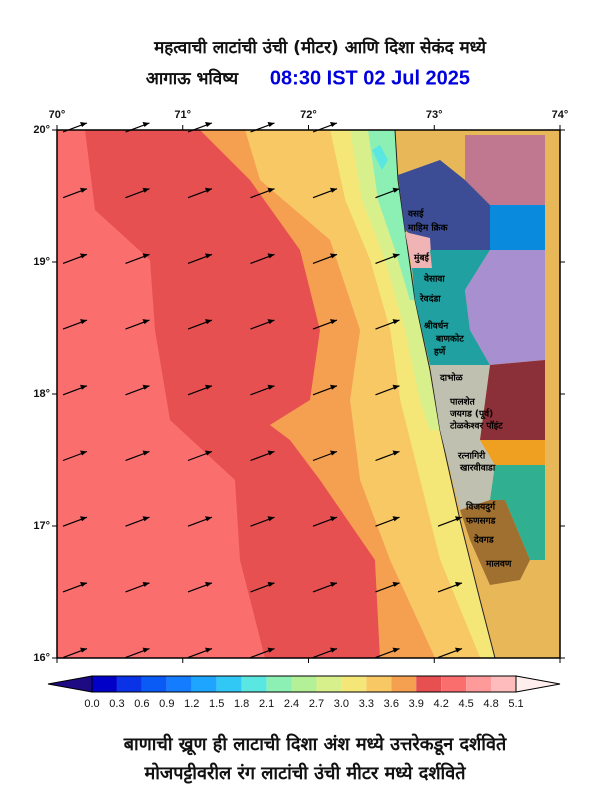 The image size is (600, 800). Describe the element at coordinates (182, 115) in the screenshot. I see `longitude-label: 71°` at that location.